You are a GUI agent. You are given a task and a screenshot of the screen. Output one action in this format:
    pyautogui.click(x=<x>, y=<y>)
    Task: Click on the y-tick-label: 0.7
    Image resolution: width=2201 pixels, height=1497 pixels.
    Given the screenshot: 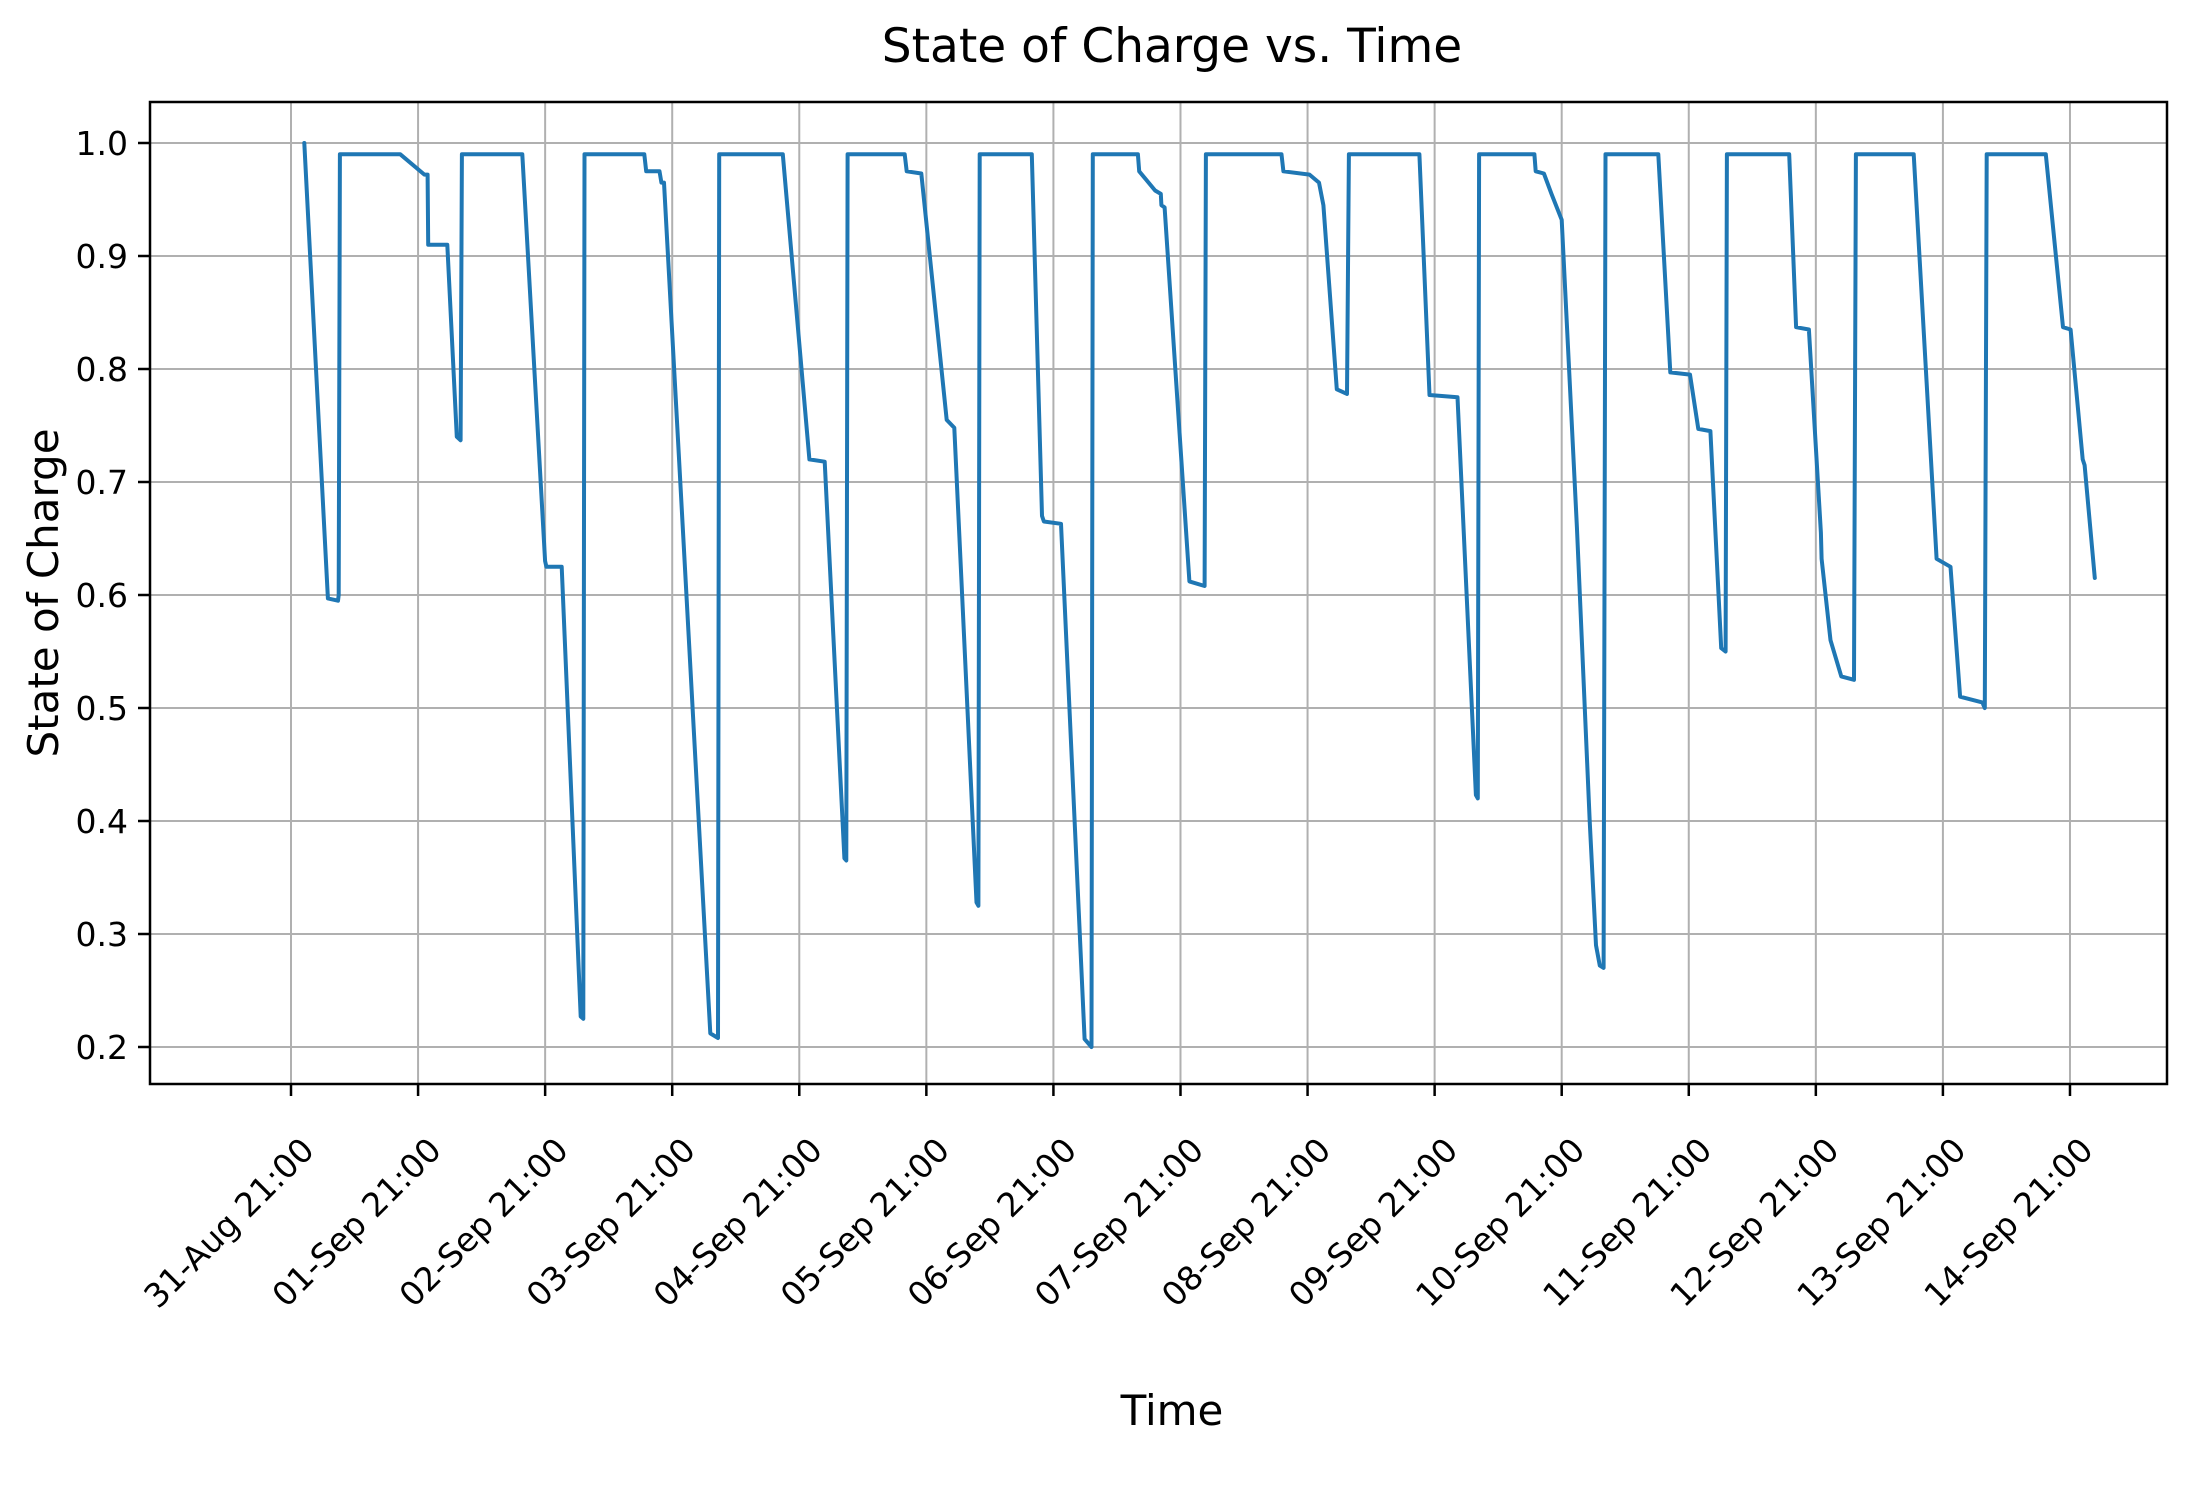 What is the action you would take?
    pyautogui.click(x=102, y=482)
    